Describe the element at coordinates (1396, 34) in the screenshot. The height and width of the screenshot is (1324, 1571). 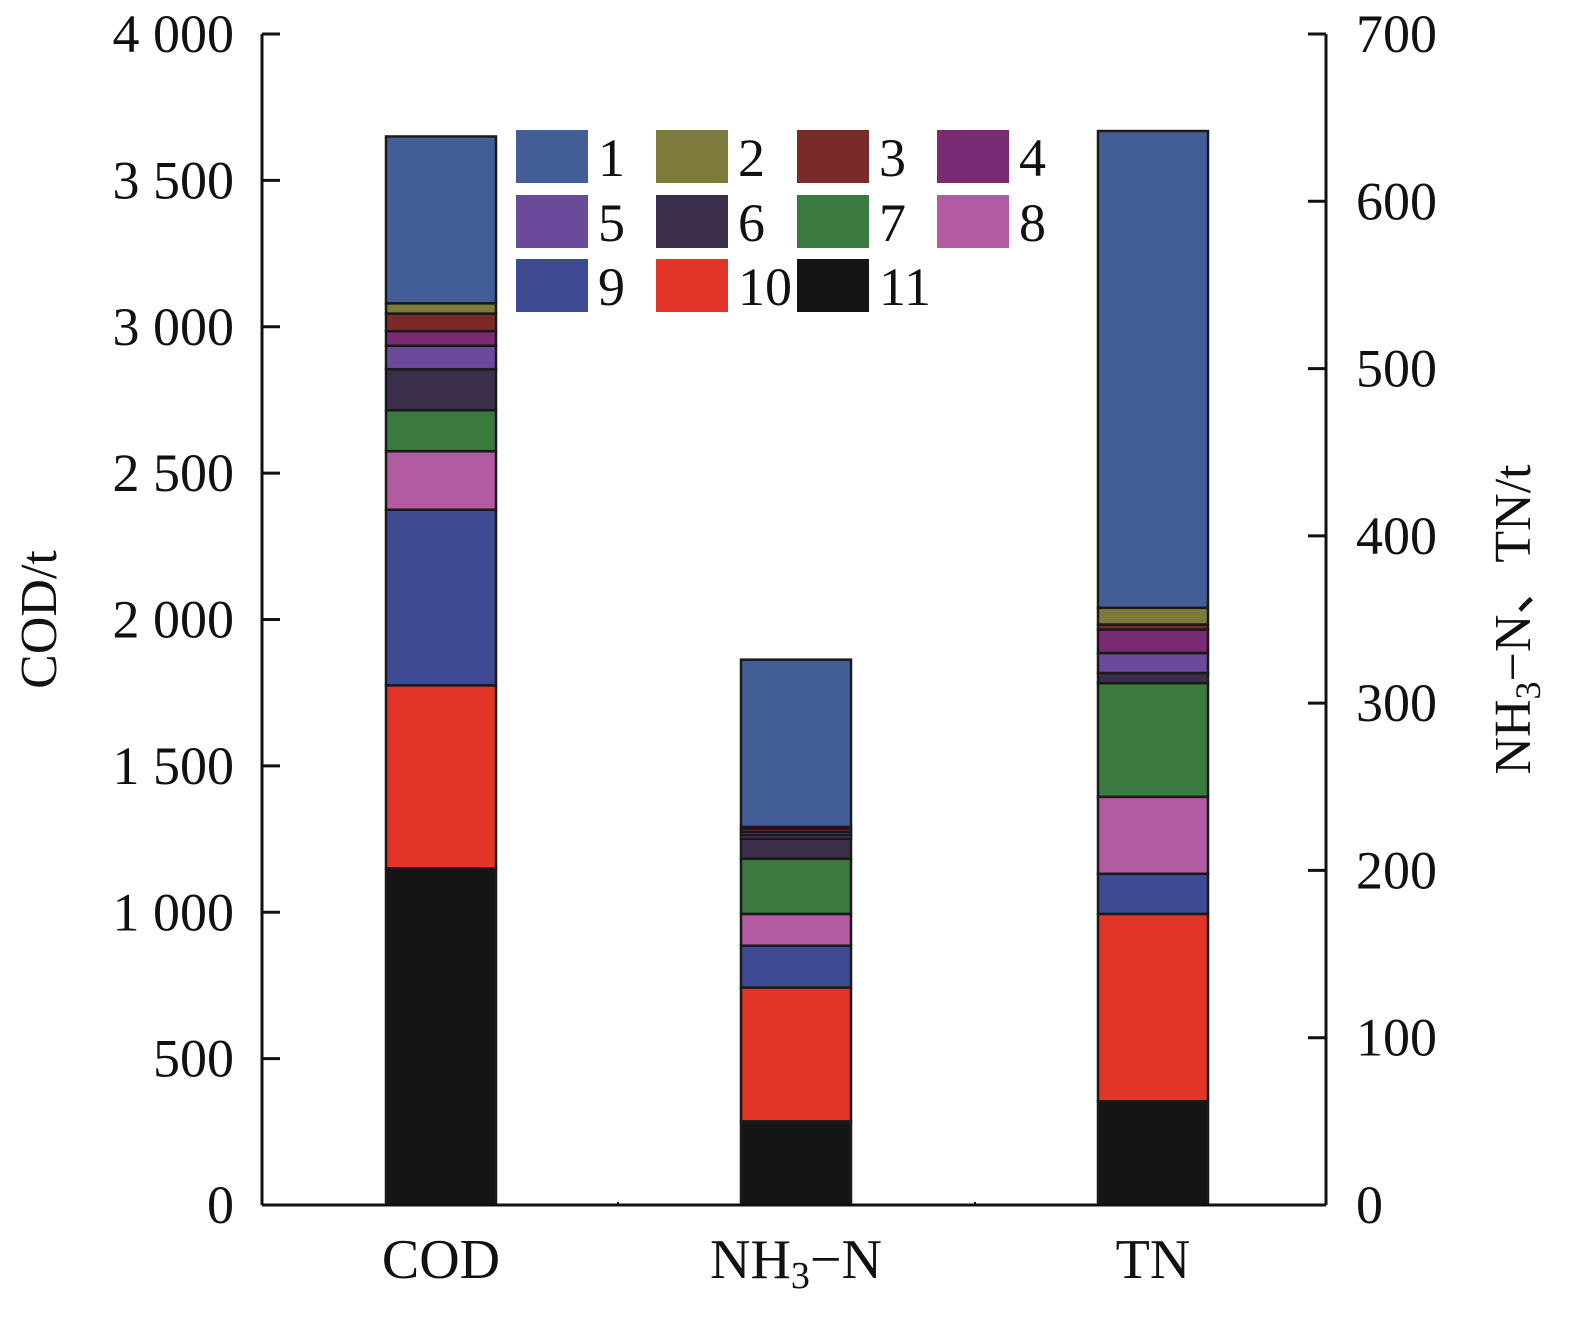
I see `right-tick-label: 700` at that location.